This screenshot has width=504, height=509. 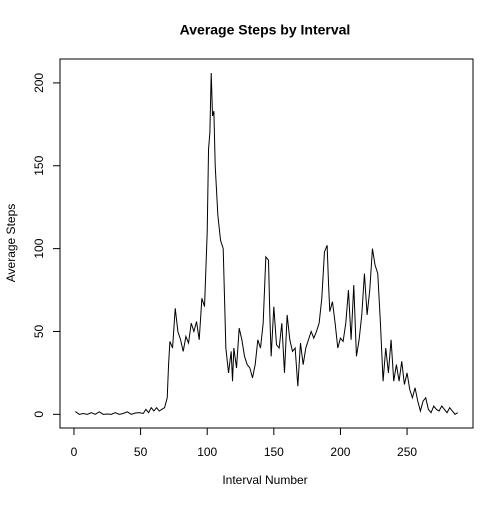 I want to click on x-tick-label: 100, so click(x=207, y=452).